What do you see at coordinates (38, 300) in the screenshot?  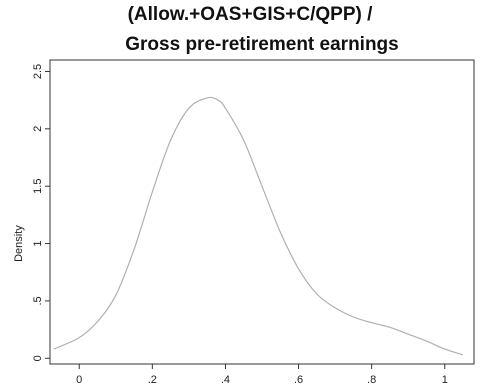 I see `y-tick-label: .5` at bounding box center [38, 300].